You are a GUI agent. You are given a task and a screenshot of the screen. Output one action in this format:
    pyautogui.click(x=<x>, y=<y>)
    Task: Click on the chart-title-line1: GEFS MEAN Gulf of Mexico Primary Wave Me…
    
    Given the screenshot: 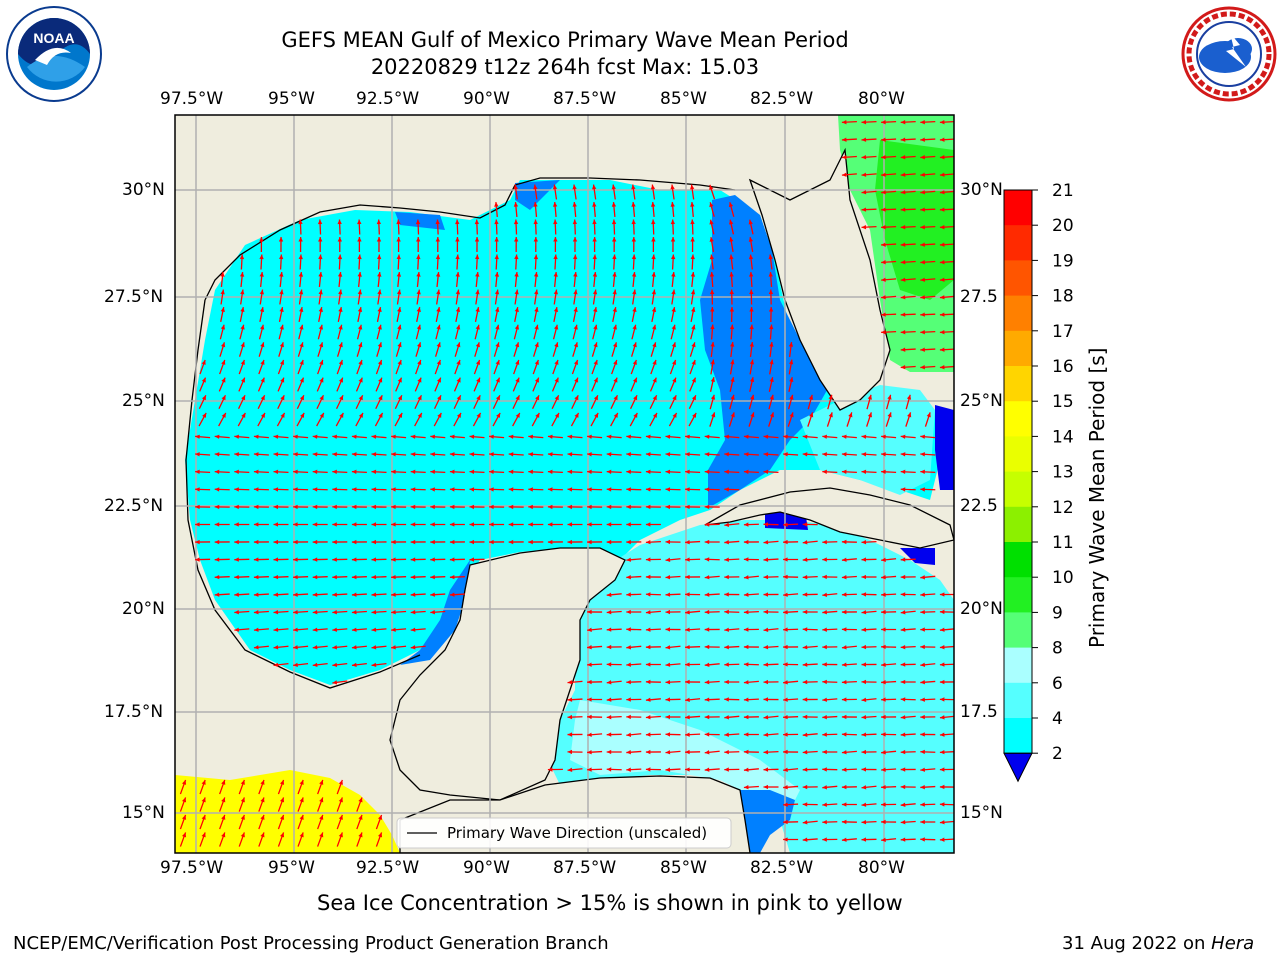 What is the action you would take?
    pyautogui.click(x=565, y=40)
    